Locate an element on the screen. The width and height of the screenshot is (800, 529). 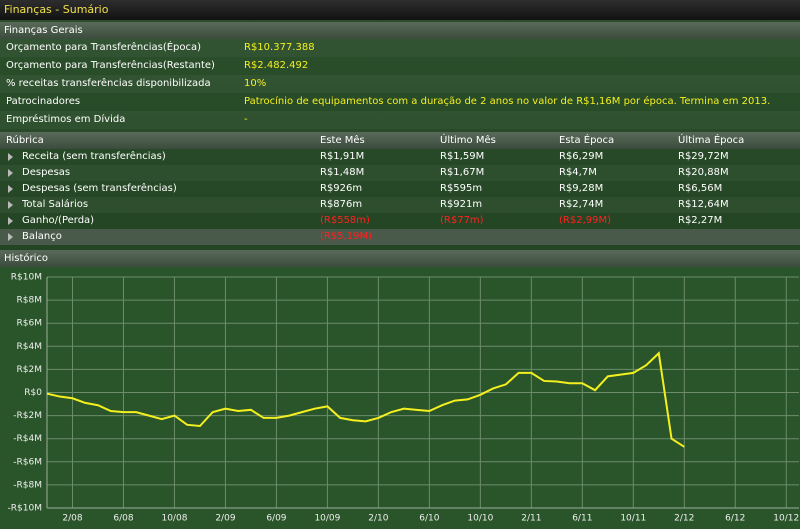
x-tick-label: 2/08 is located at coordinates (72, 519).